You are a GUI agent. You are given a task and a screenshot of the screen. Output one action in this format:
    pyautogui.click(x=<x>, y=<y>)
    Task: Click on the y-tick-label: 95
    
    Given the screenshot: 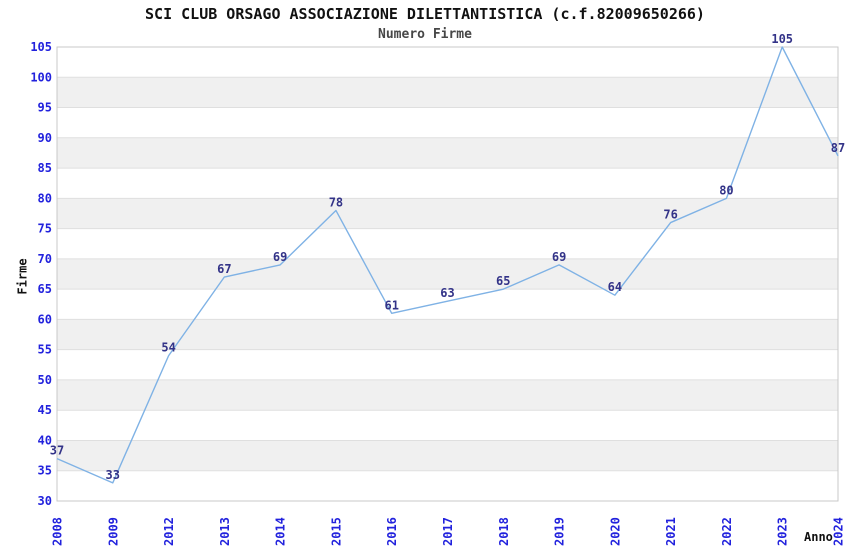 What is the action you would take?
    pyautogui.click(x=45, y=108)
    